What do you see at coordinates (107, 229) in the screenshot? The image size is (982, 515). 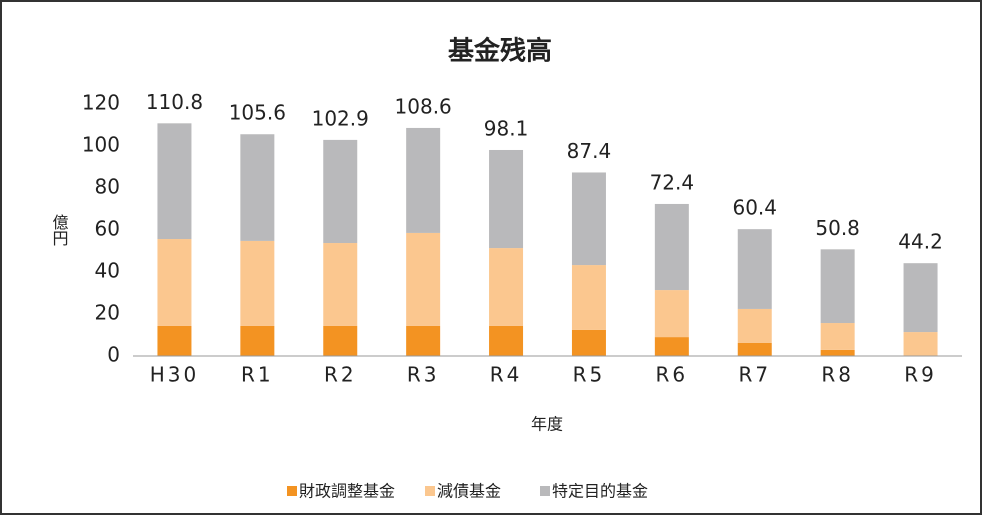 I see `y-tick-label: 60` at bounding box center [107, 229].